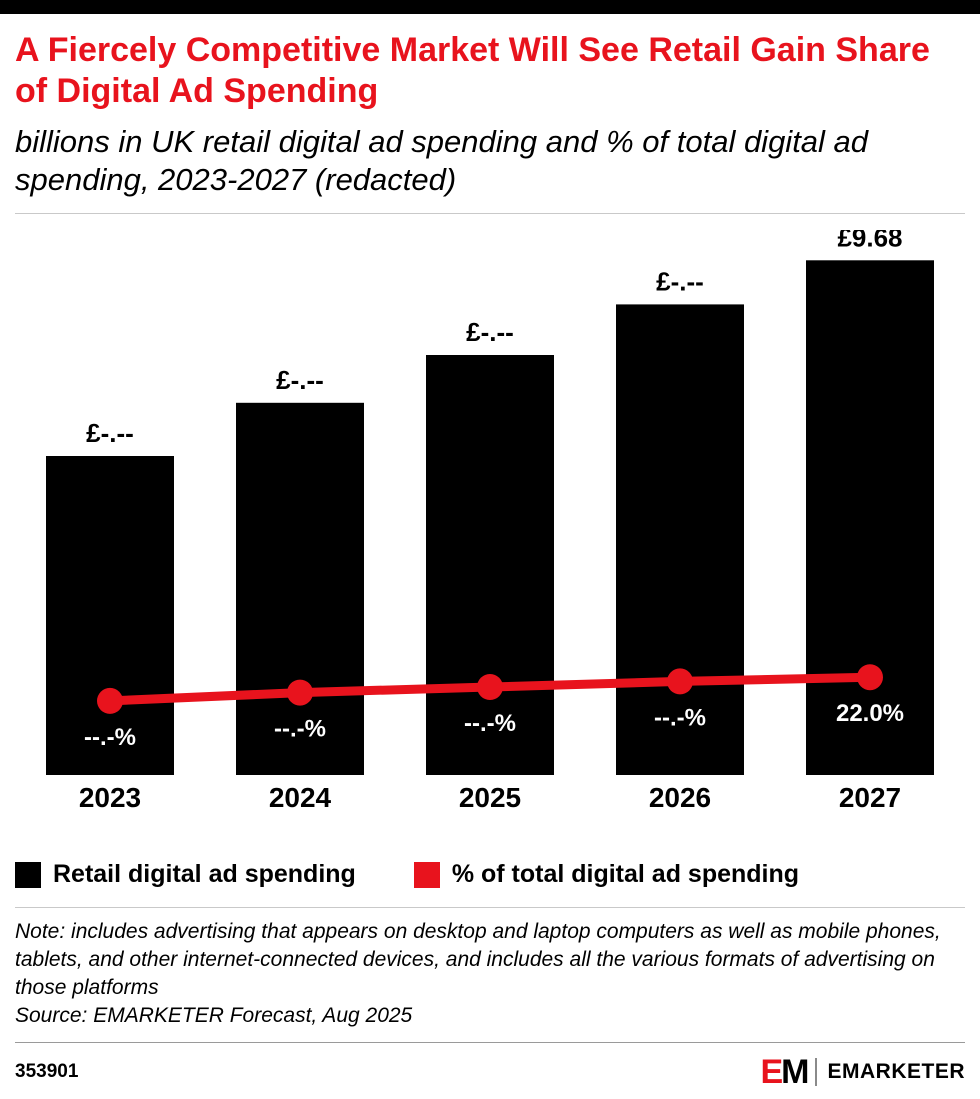 This screenshot has height=1099, width=980. What do you see at coordinates (490, 908) in the screenshot?
I see `note-divider` at bounding box center [490, 908].